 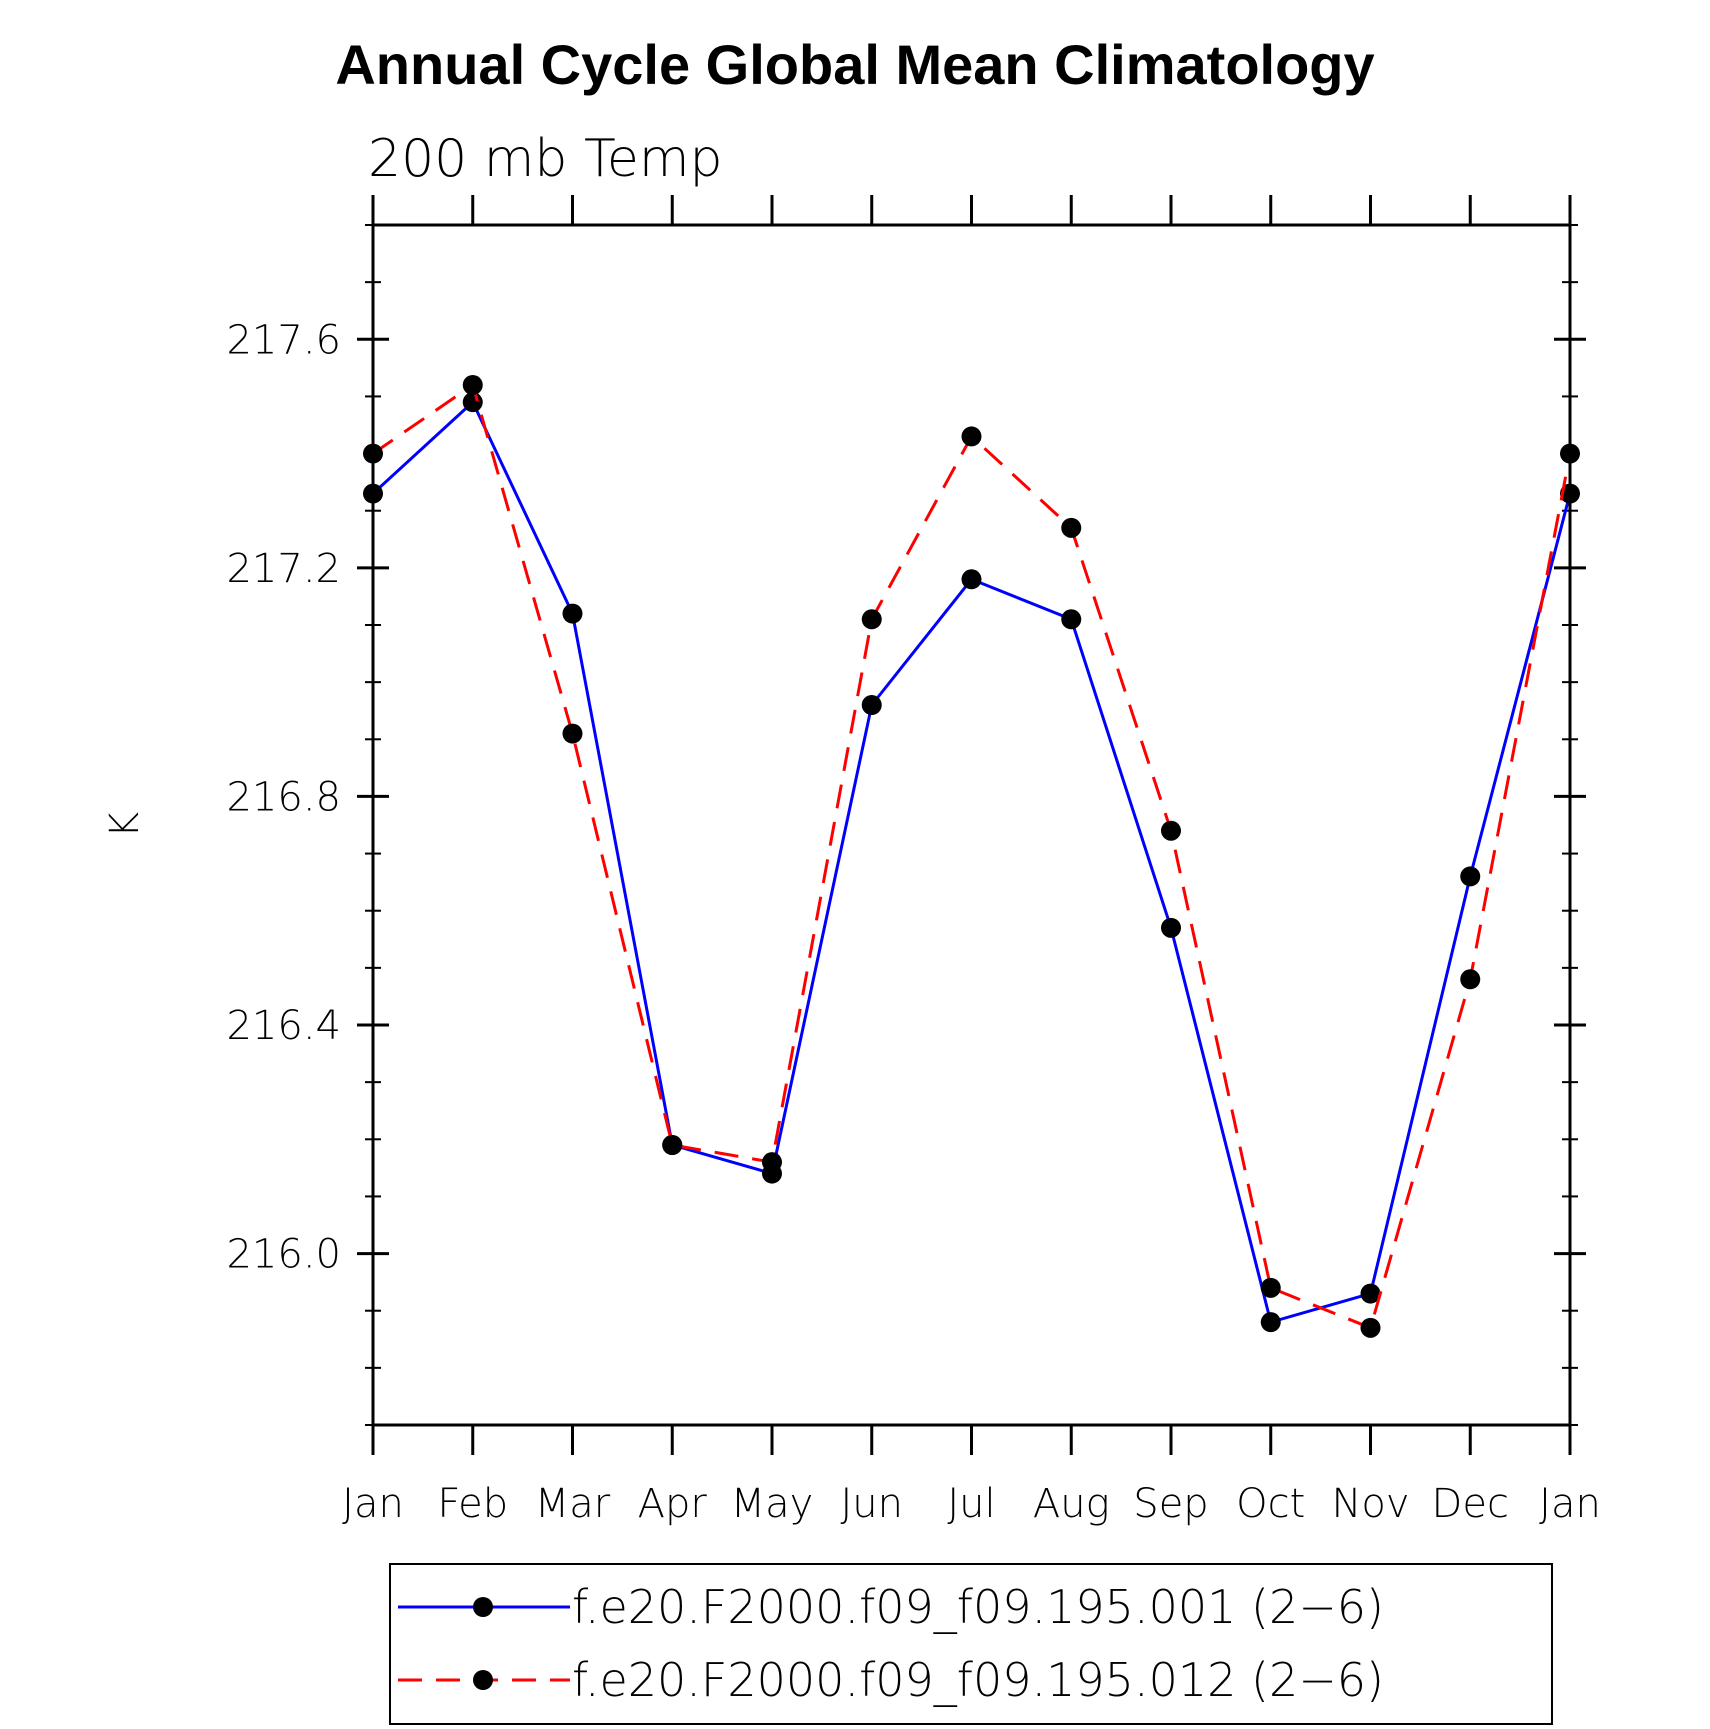 What do you see at coordinates (872, 1504) in the screenshot?
I see `x-tick-label: Jun` at bounding box center [872, 1504].